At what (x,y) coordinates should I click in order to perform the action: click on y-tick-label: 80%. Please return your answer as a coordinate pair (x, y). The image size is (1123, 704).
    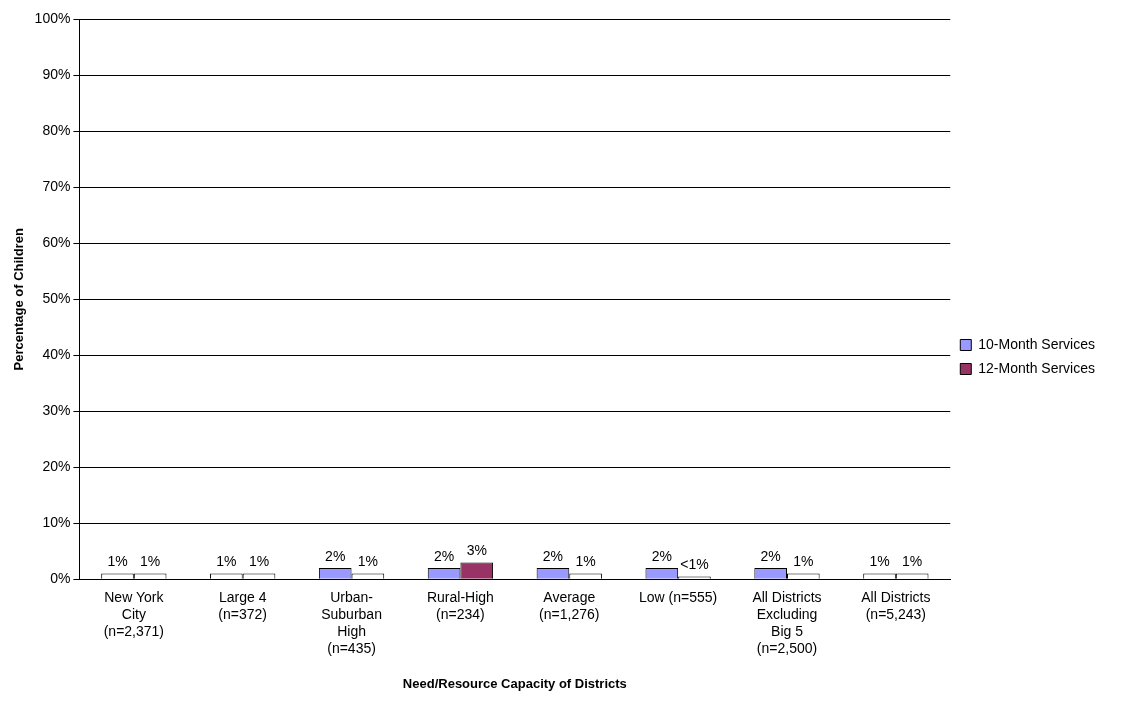
    Looking at the image, I should click on (56, 130).